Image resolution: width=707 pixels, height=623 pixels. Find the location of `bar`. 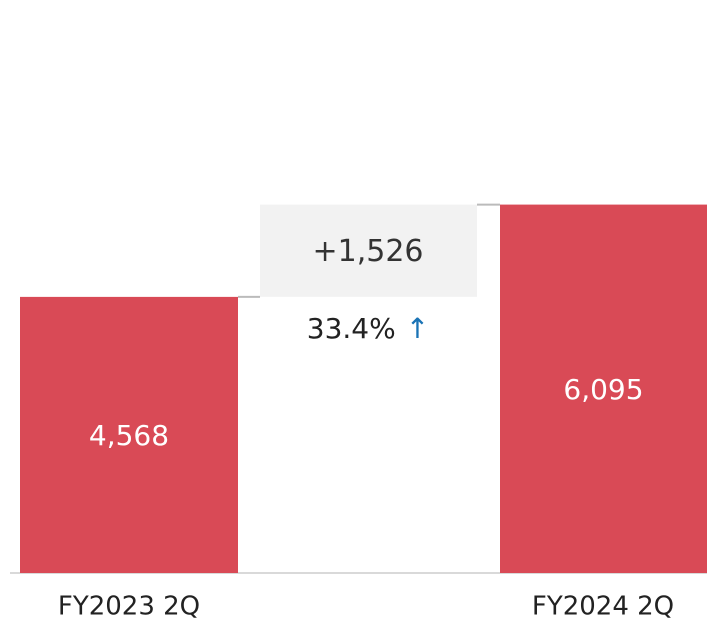

bar is located at coordinates (129, 434).